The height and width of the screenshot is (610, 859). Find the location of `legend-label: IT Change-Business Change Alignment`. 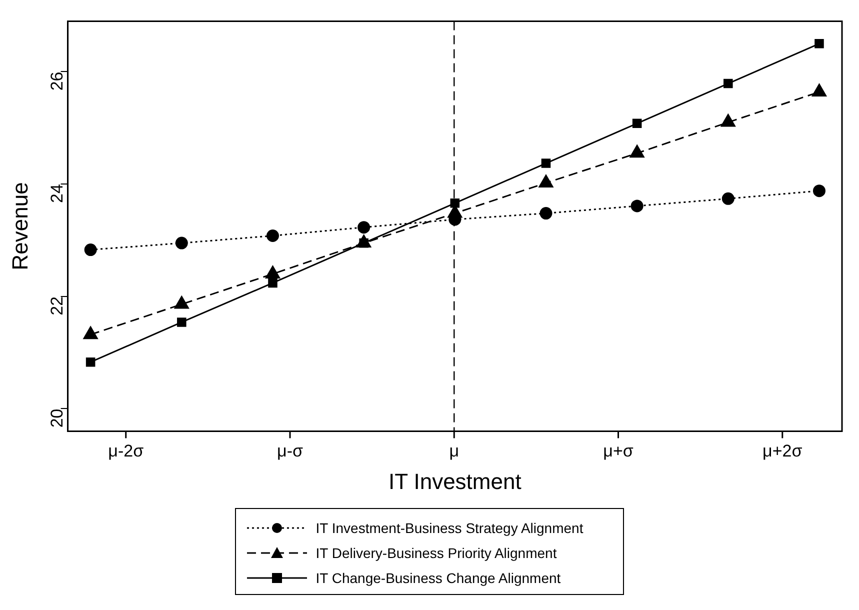

legend-label: IT Change-Business Change Alignment is located at coordinates (438, 578).